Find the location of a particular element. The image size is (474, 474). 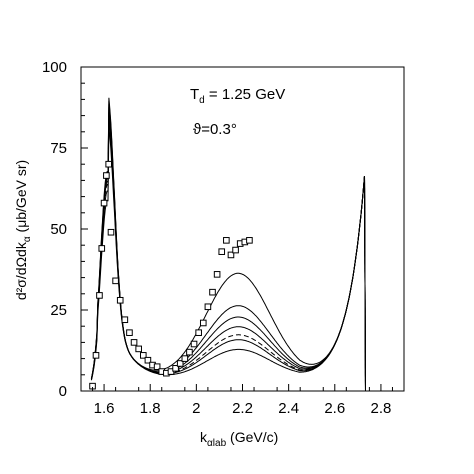

y-tick-label: 25 is located at coordinates (58, 310).